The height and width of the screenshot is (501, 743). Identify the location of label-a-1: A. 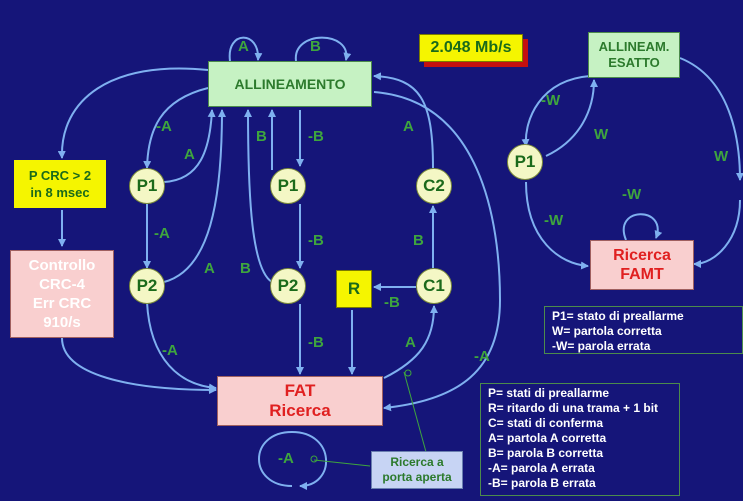
(189, 154).